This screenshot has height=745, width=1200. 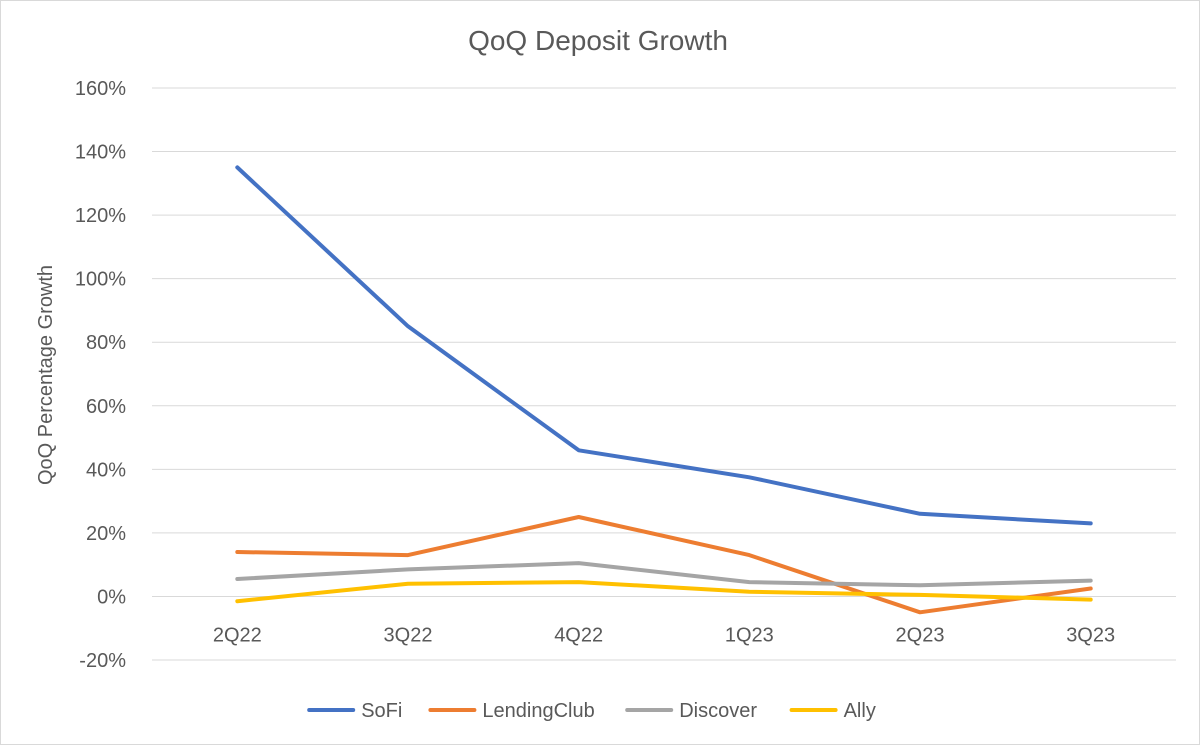 What do you see at coordinates (664, 574) in the screenshot?
I see `series-line-discover` at bounding box center [664, 574].